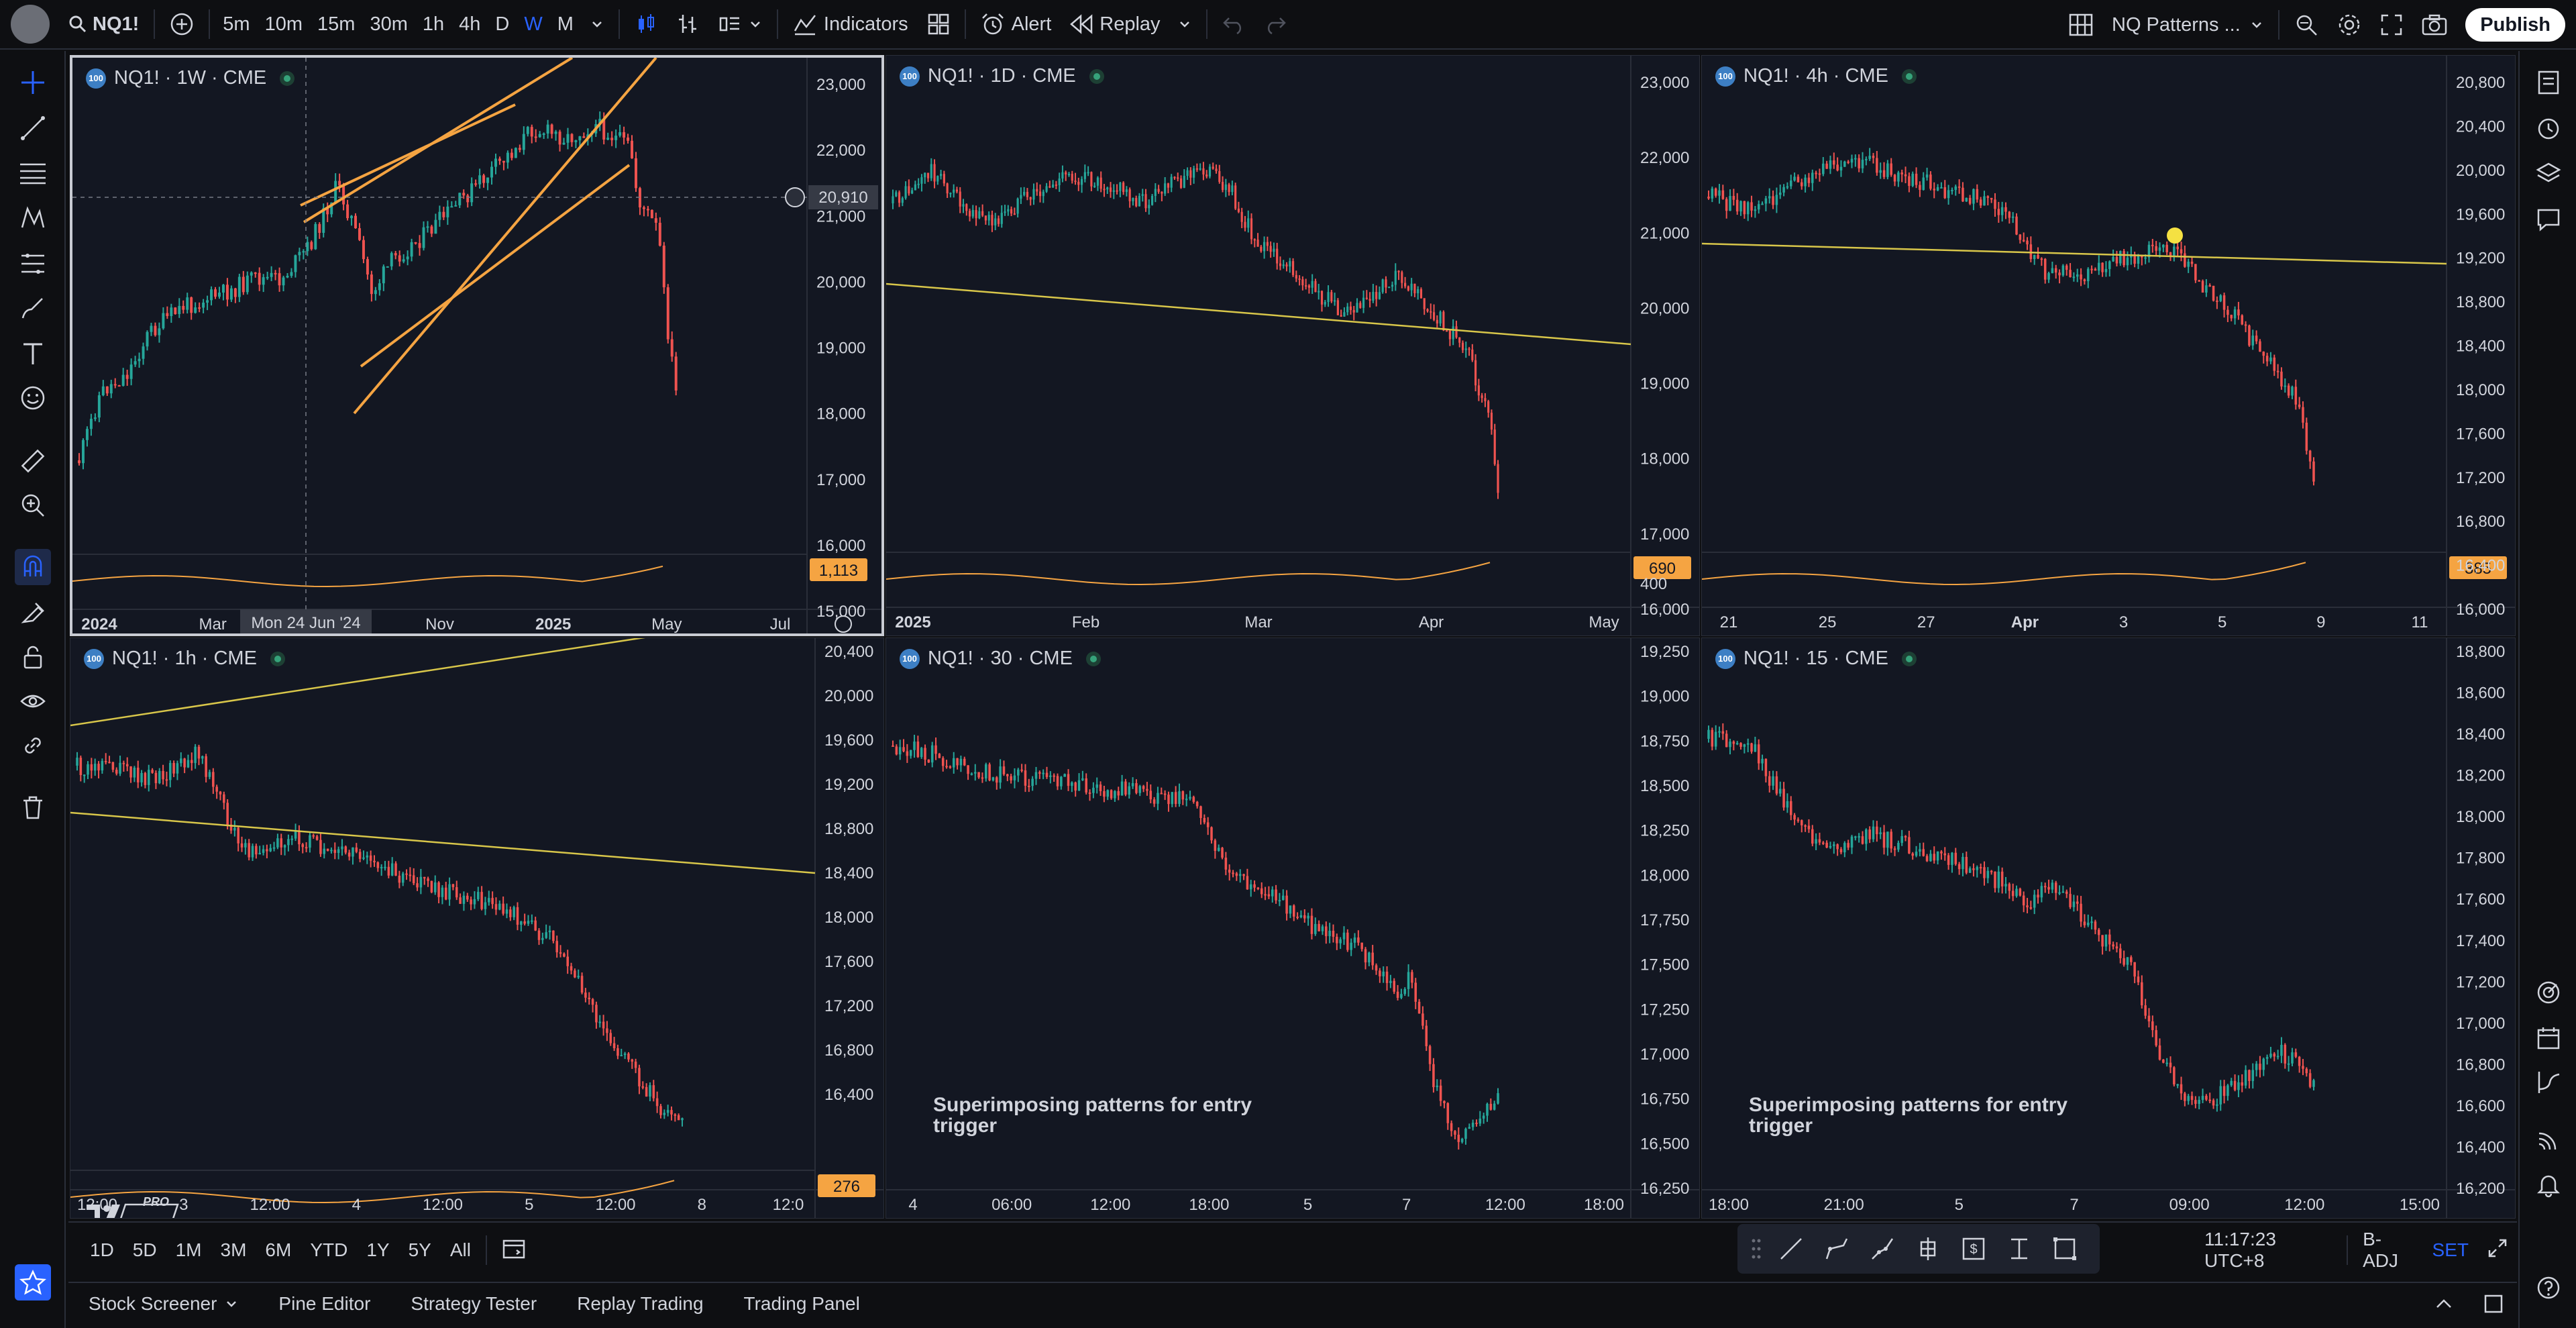 This screenshot has height=1328, width=2576. I want to click on range-1d: 1D, so click(102, 1249).